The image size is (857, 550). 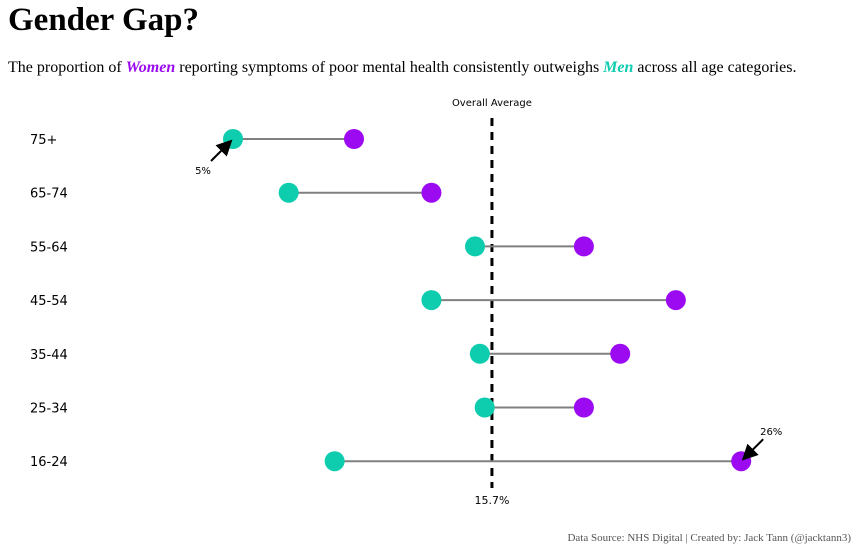 What do you see at coordinates (49, 355) in the screenshot?
I see `category-label-35-44: 35-44` at bounding box center [49, 355].